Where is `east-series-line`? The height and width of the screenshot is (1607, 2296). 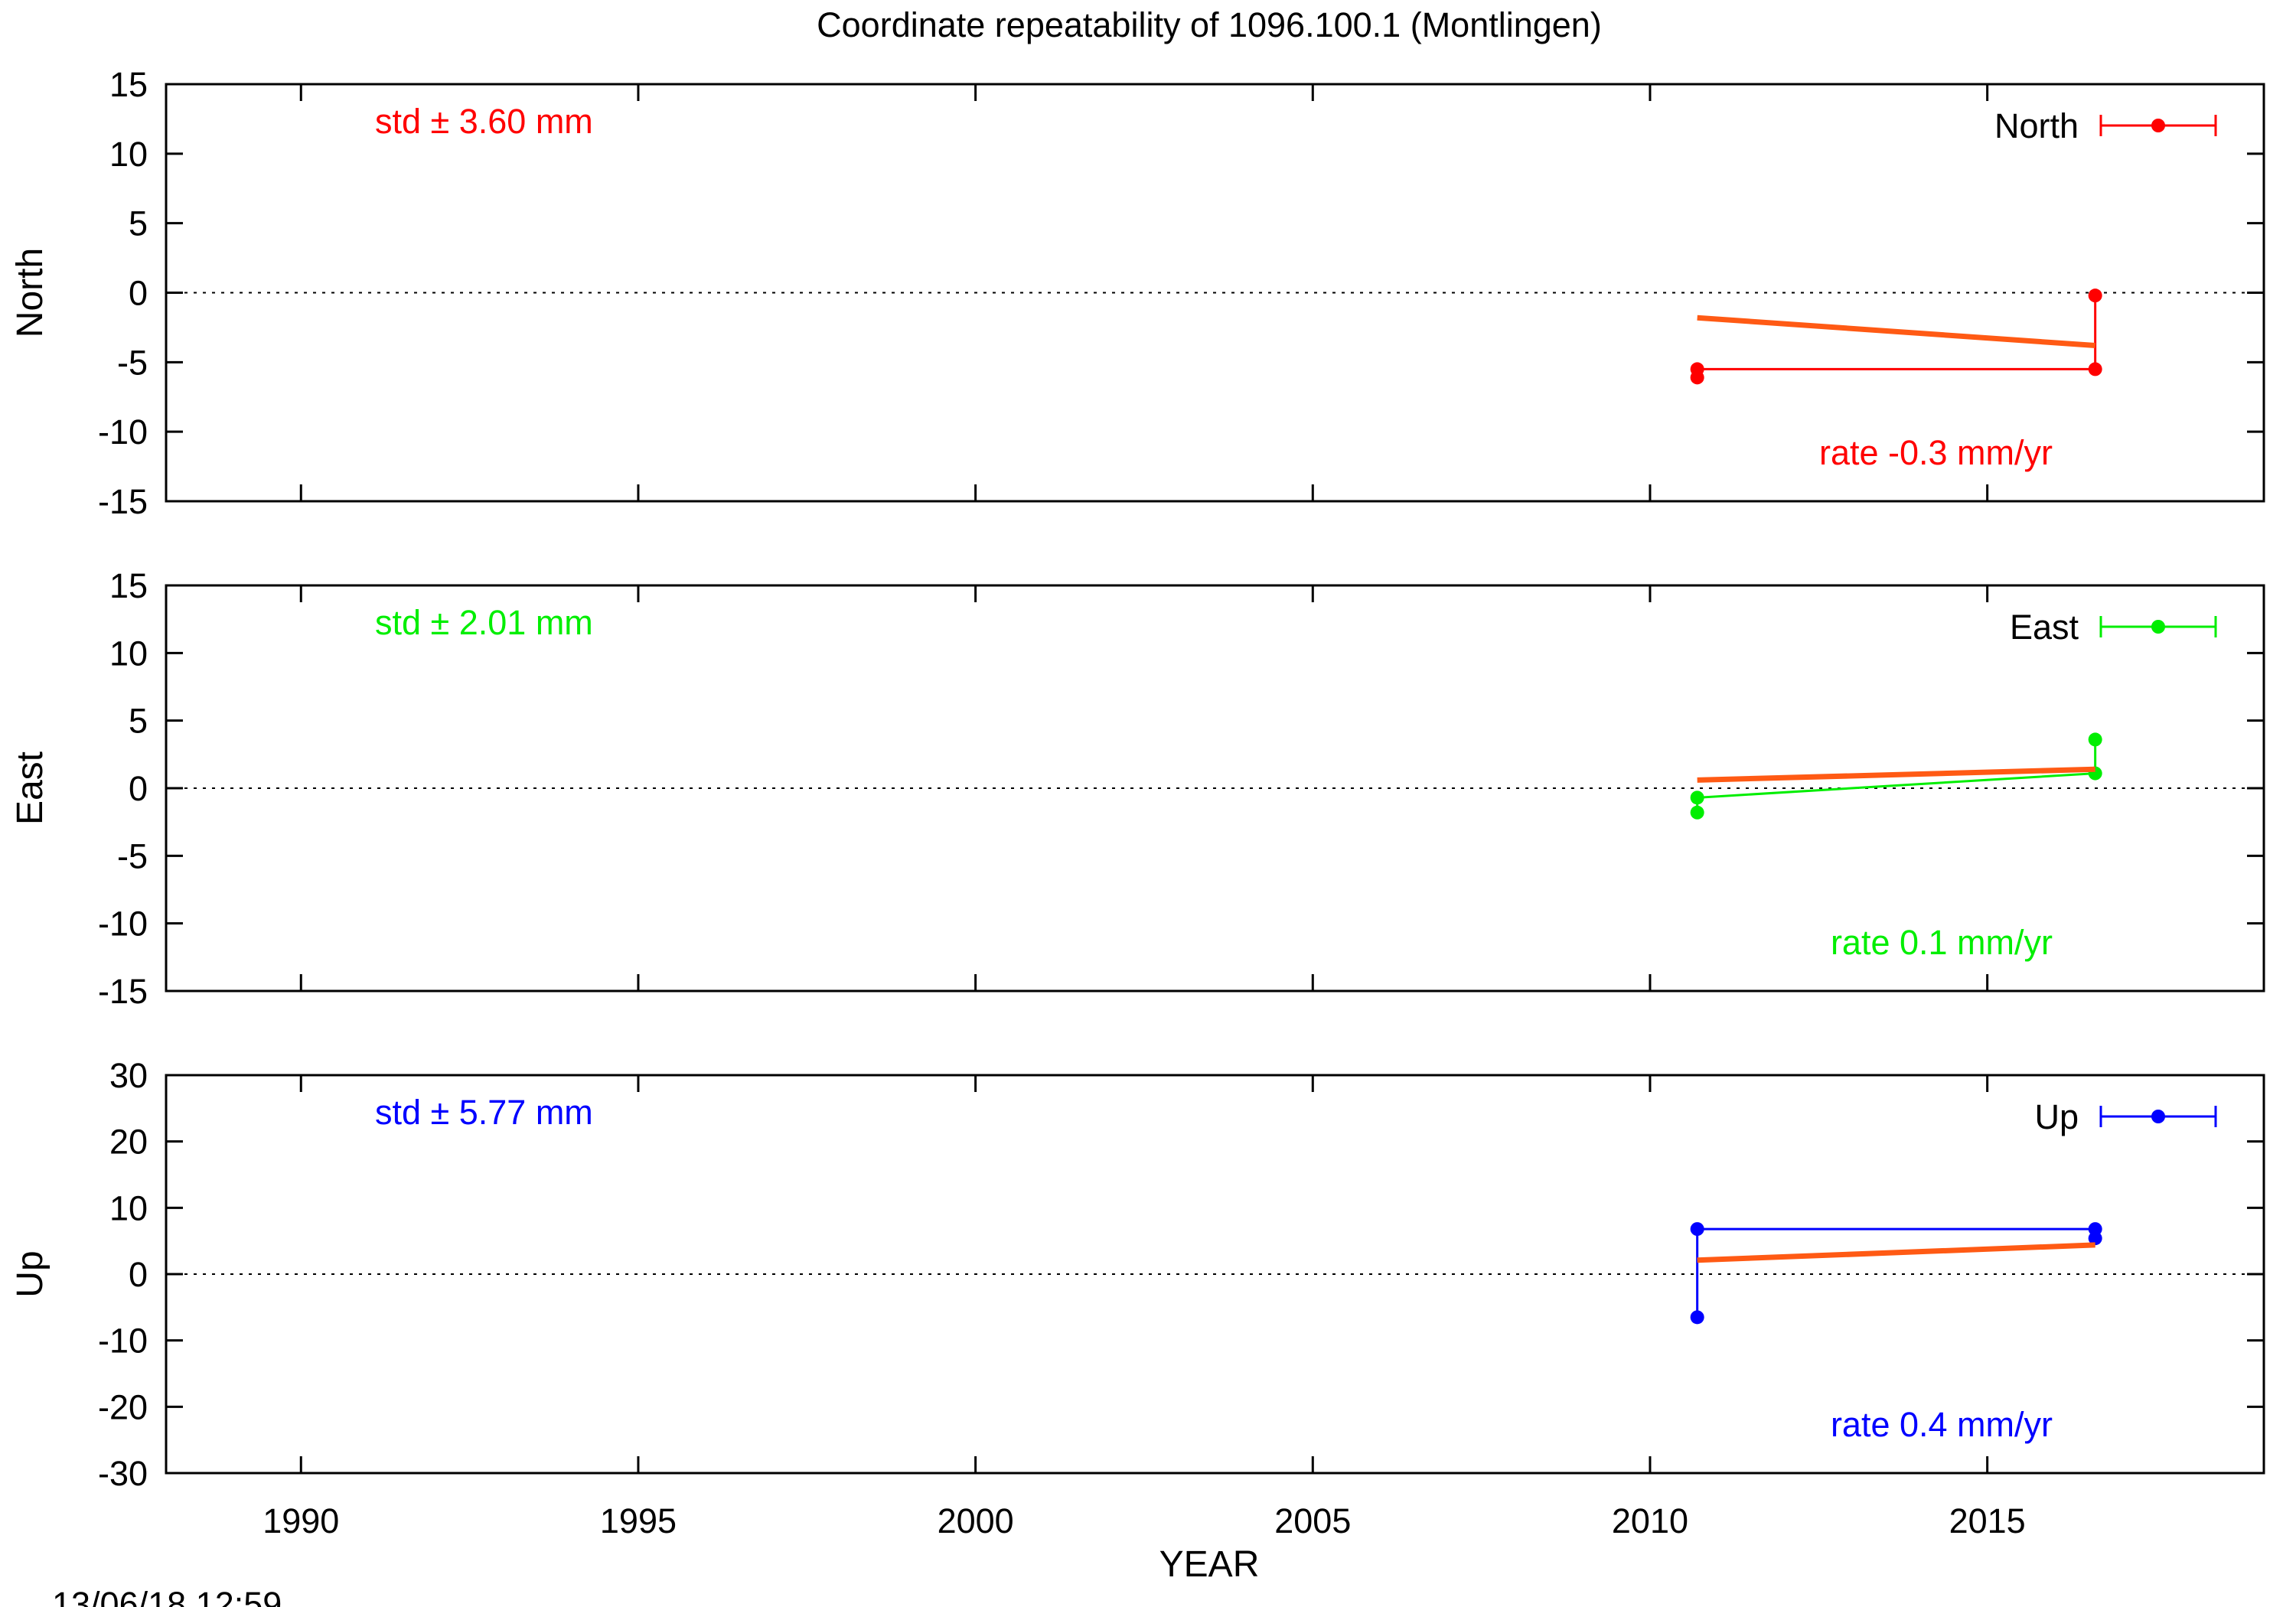
east-series-line is located at coordinates (1896, 776).